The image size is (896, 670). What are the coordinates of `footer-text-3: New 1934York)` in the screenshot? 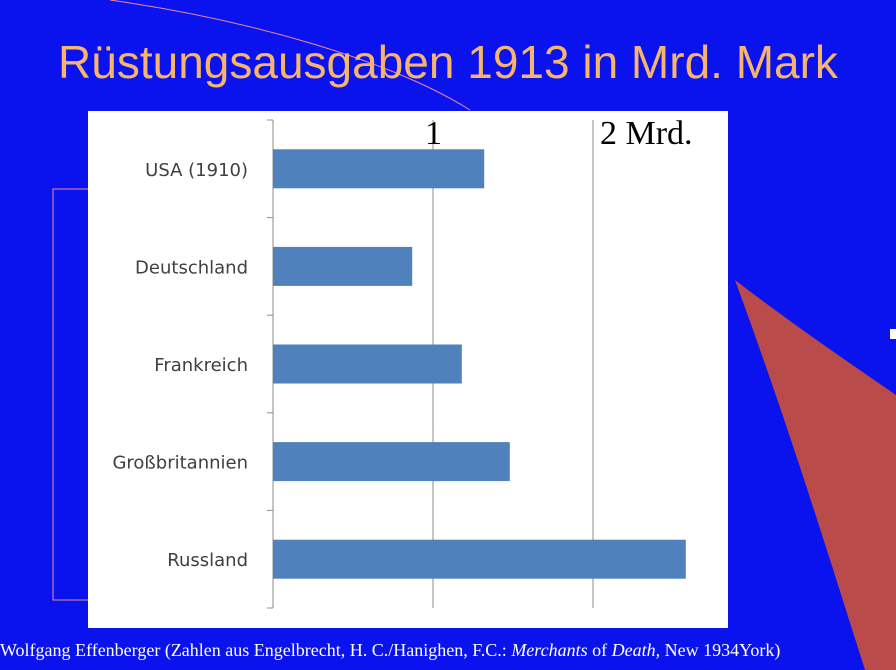 It's located at (720, 650).